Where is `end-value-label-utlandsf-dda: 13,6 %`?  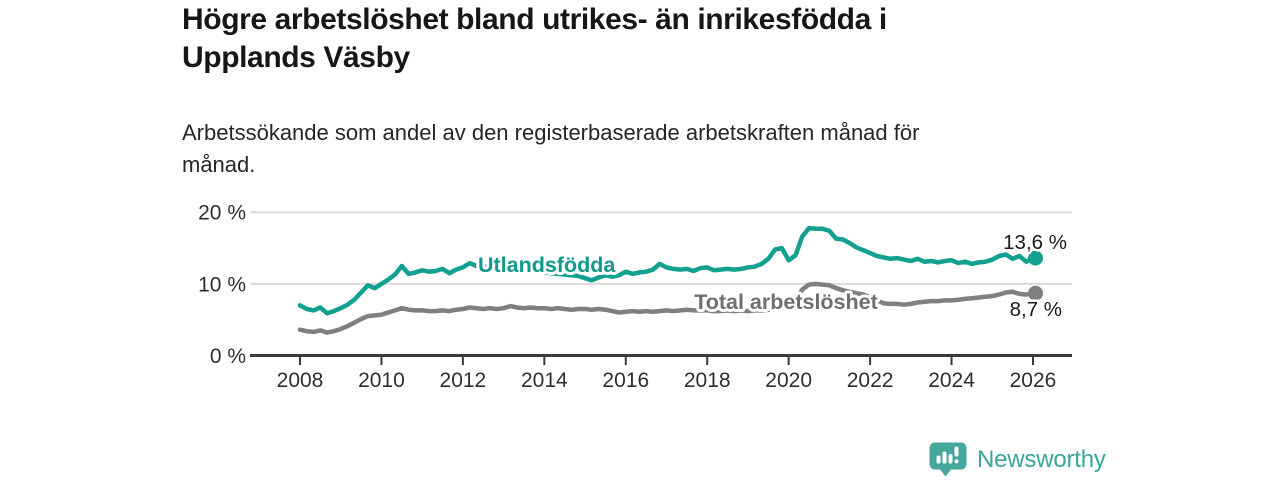
end-value-label-utlandsf-dda: 13,6 % is located at coordinates (1035, 242).